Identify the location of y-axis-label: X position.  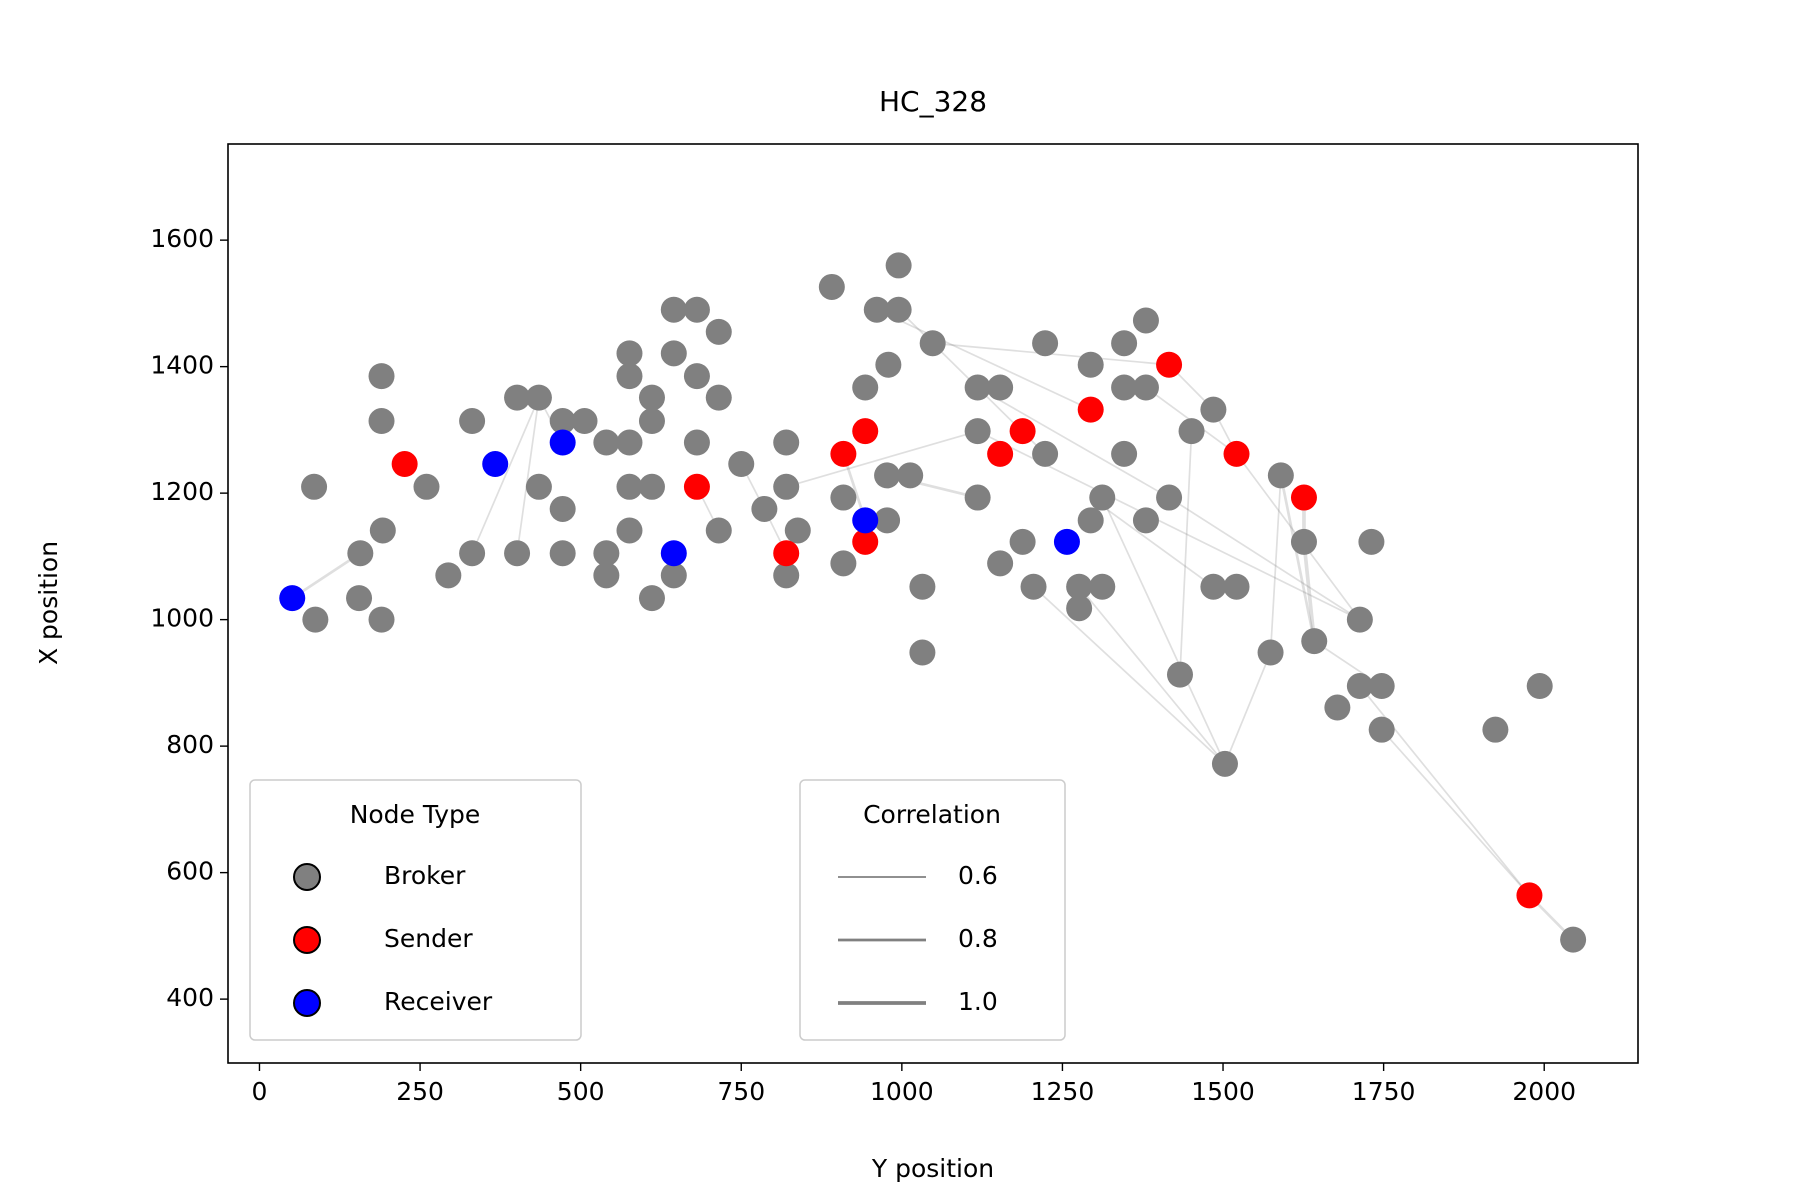
(48, 603).